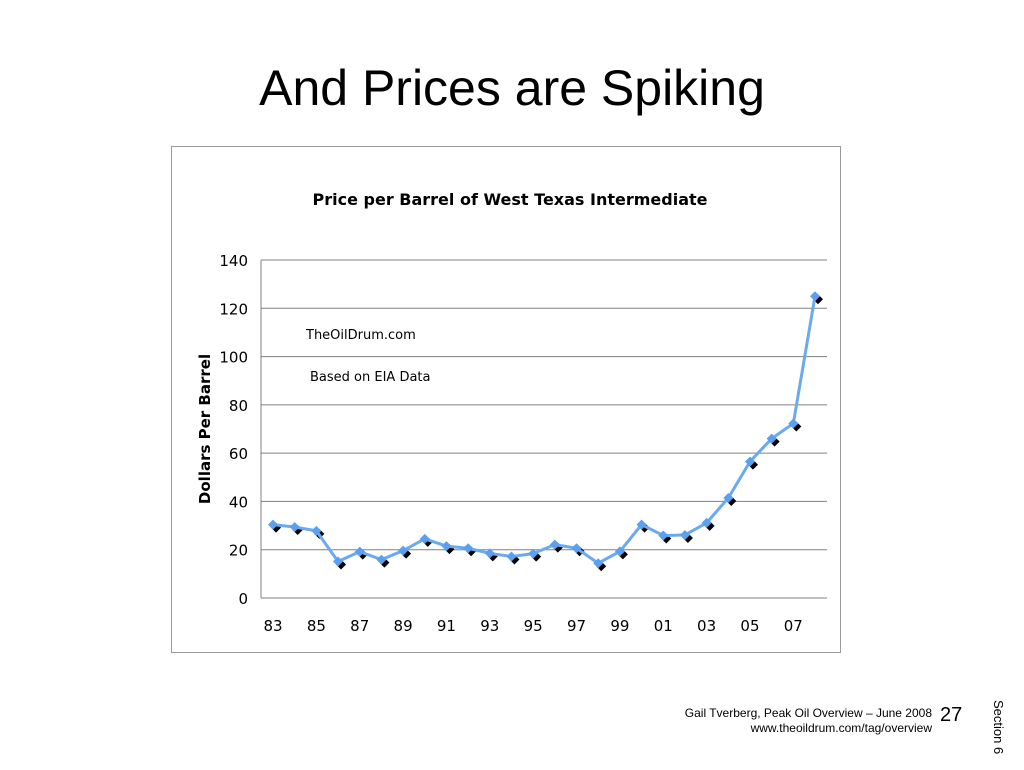 This screenshot has height=770, width=1024. What do you see at coordinates (238, 551) in the screenshot?
I see `y-tick-label: 20` at bounding box center [238, 551].